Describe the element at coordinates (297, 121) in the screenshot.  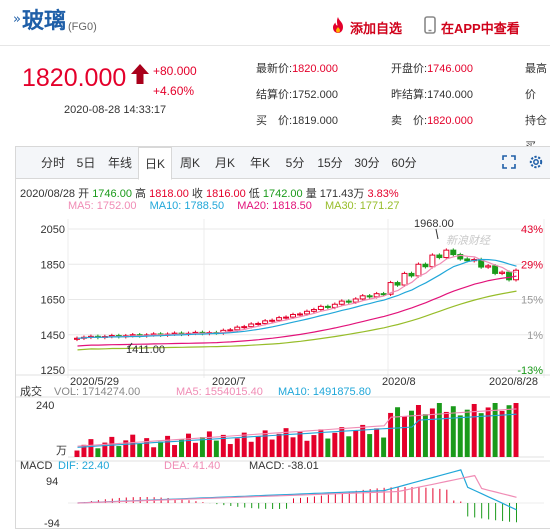
I see `quote-field: 买 价:1819.000` at that location.